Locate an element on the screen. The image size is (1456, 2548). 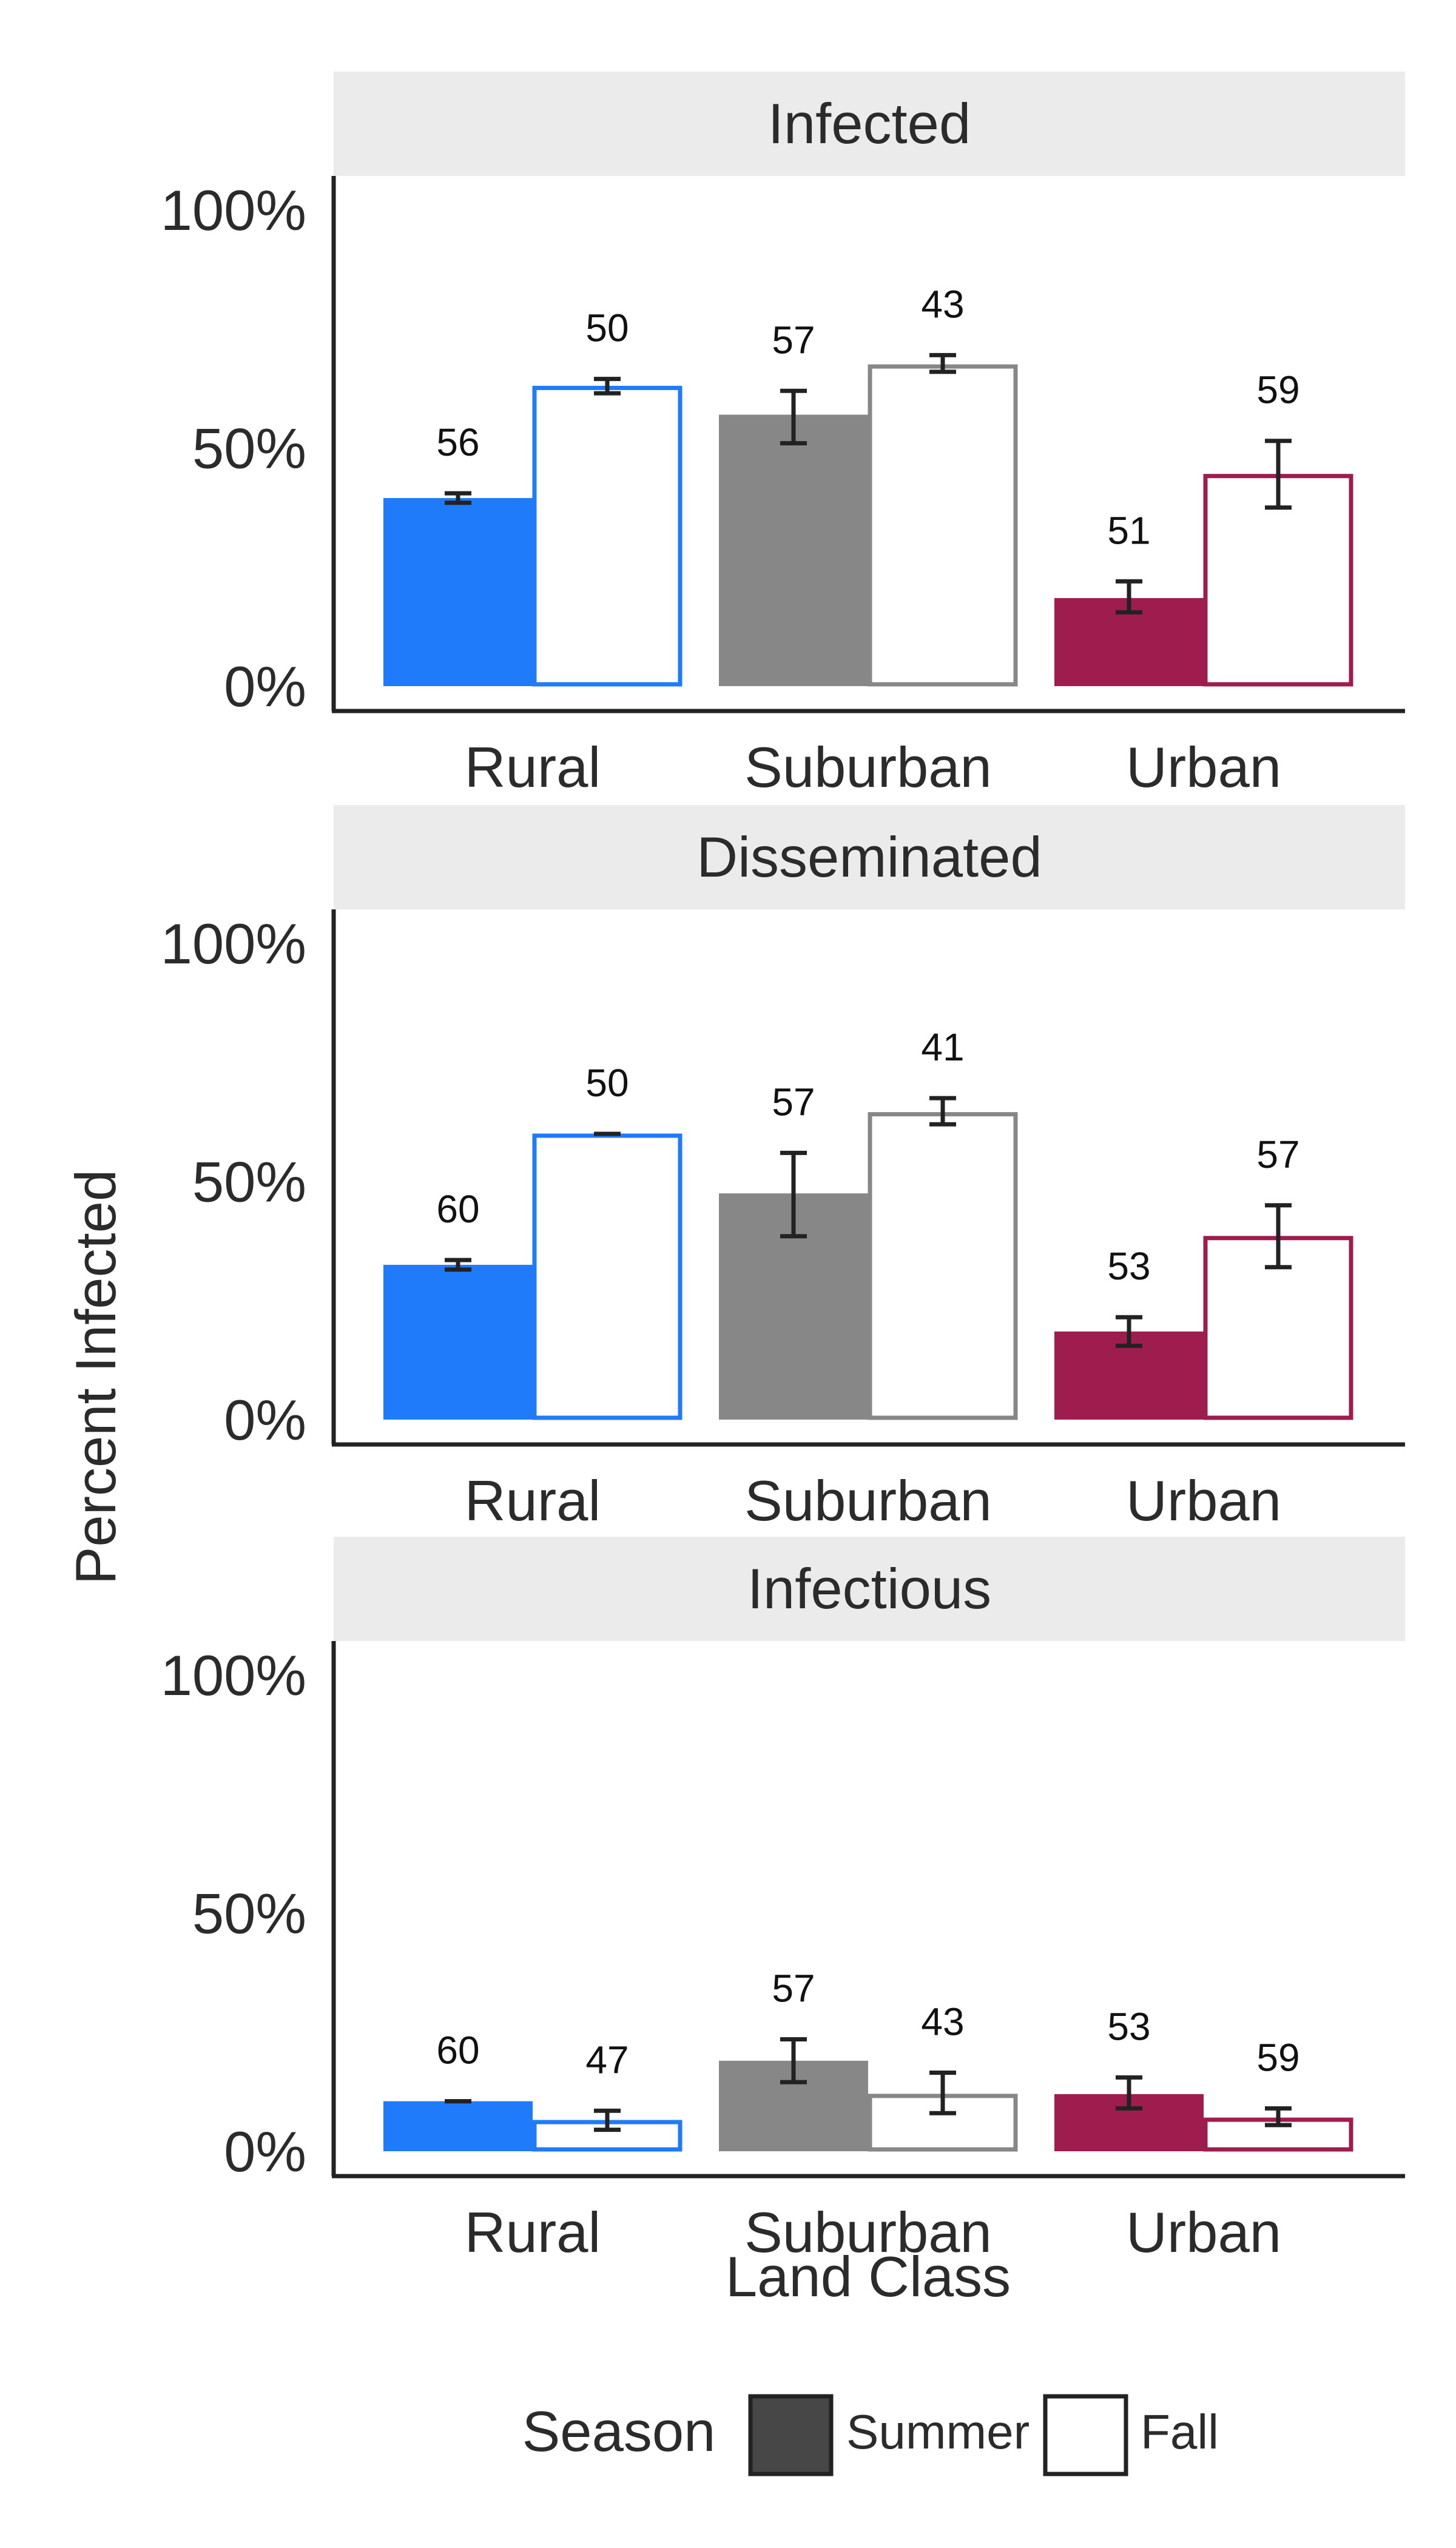
panel-title: Infected is located at coordinates (869, 123).